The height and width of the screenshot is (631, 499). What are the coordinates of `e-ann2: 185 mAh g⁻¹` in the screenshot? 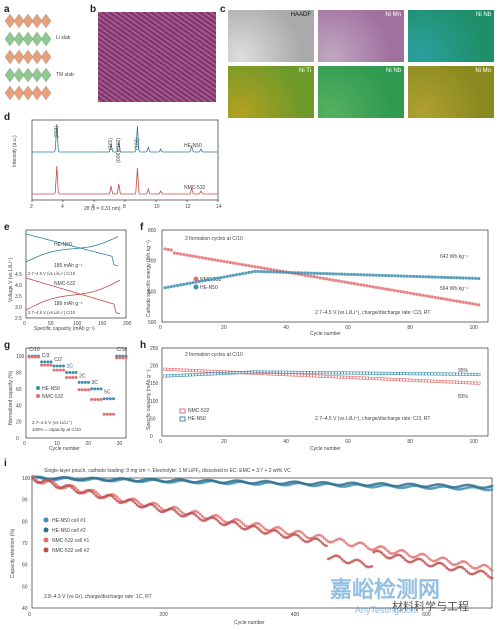 It's located at (68, 266).